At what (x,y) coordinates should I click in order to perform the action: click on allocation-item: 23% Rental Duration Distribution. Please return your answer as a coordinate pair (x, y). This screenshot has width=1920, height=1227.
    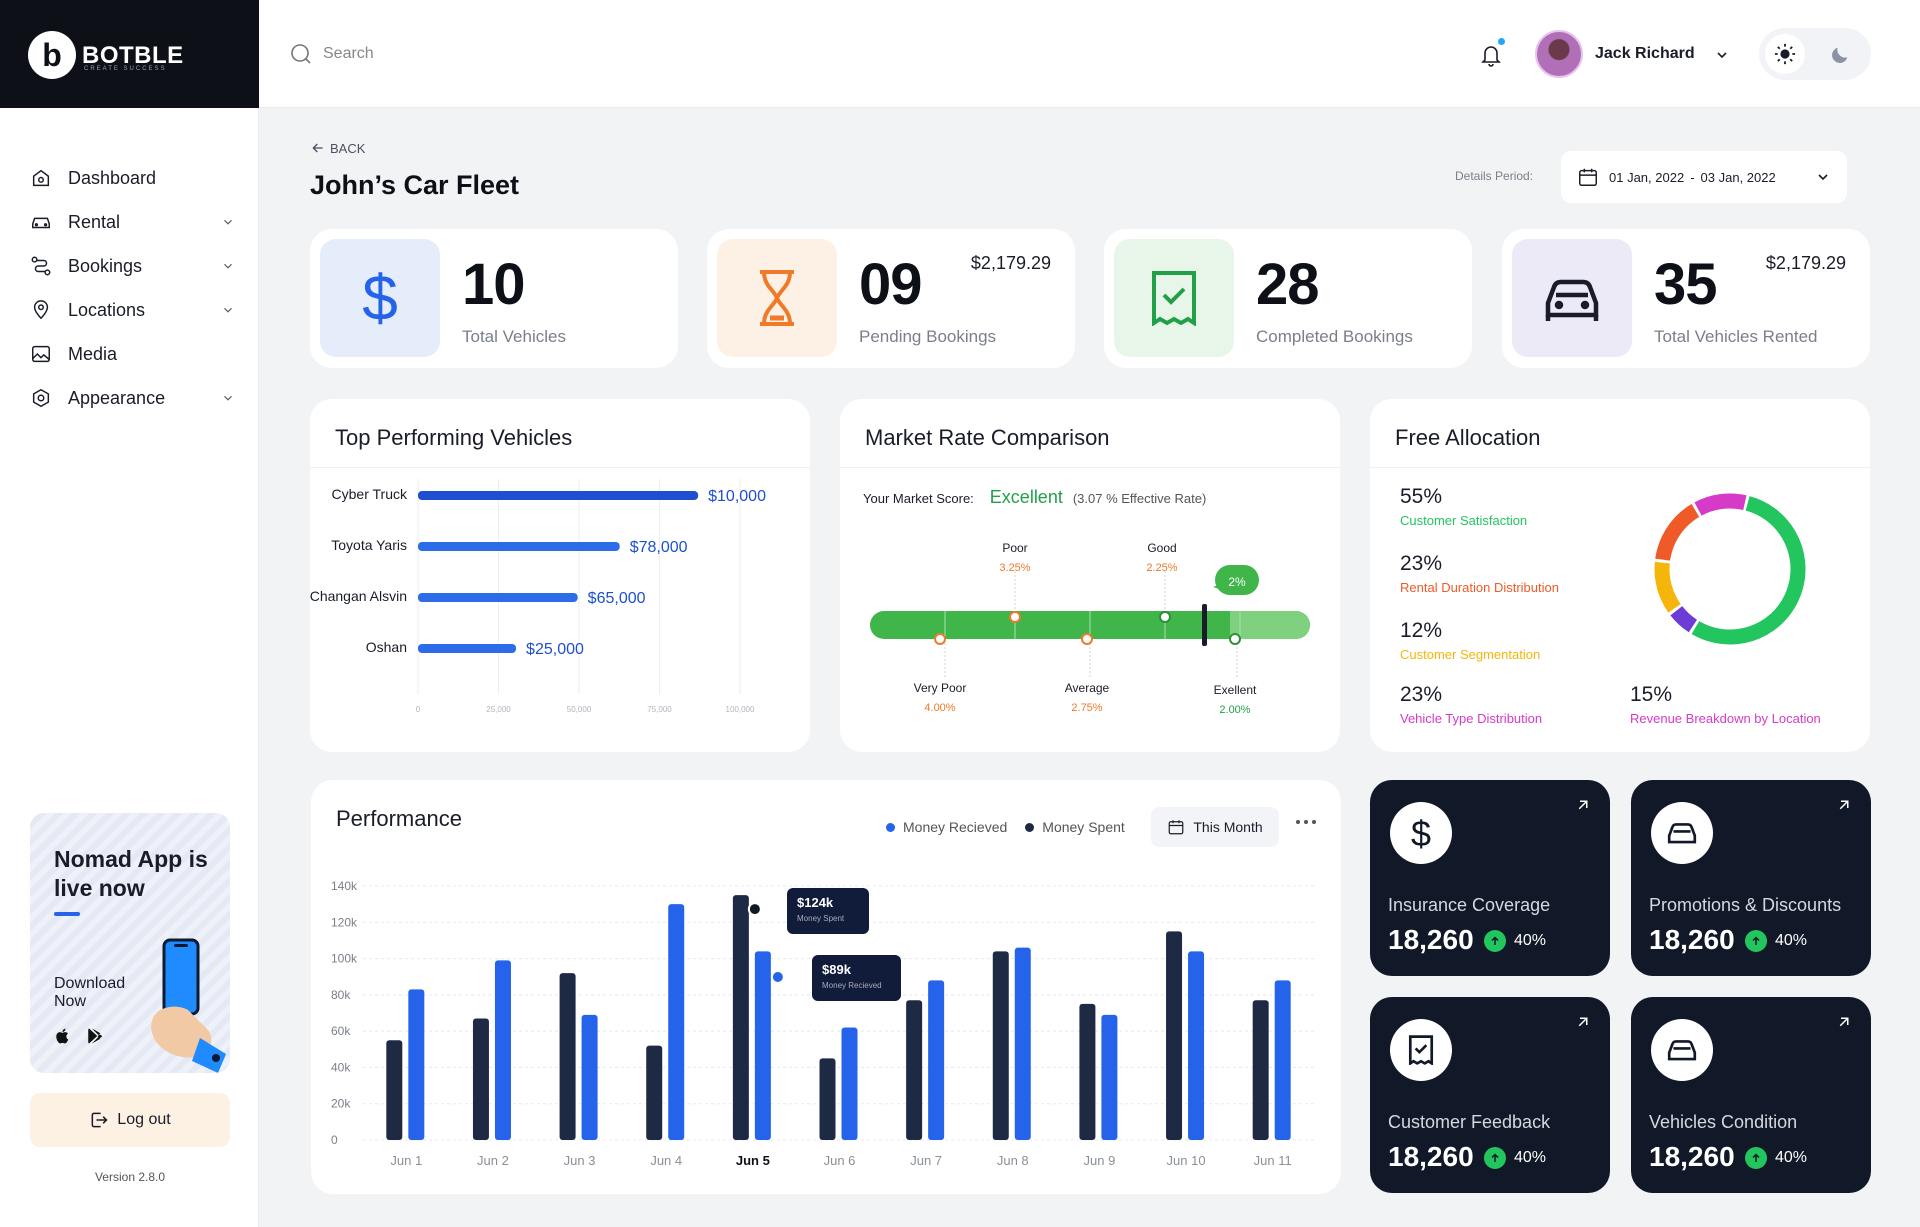
    Looking at the image, I should click on (1479, 573).